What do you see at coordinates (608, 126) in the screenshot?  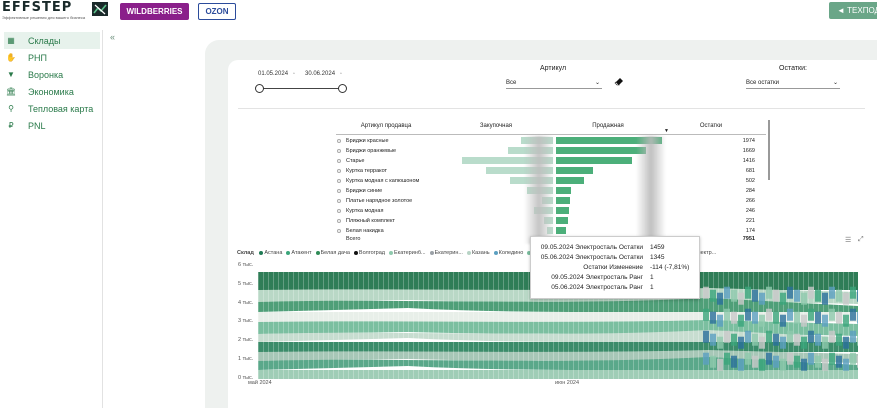 I see `column-header-sale: Продажная` at bounding box center [608, 126].